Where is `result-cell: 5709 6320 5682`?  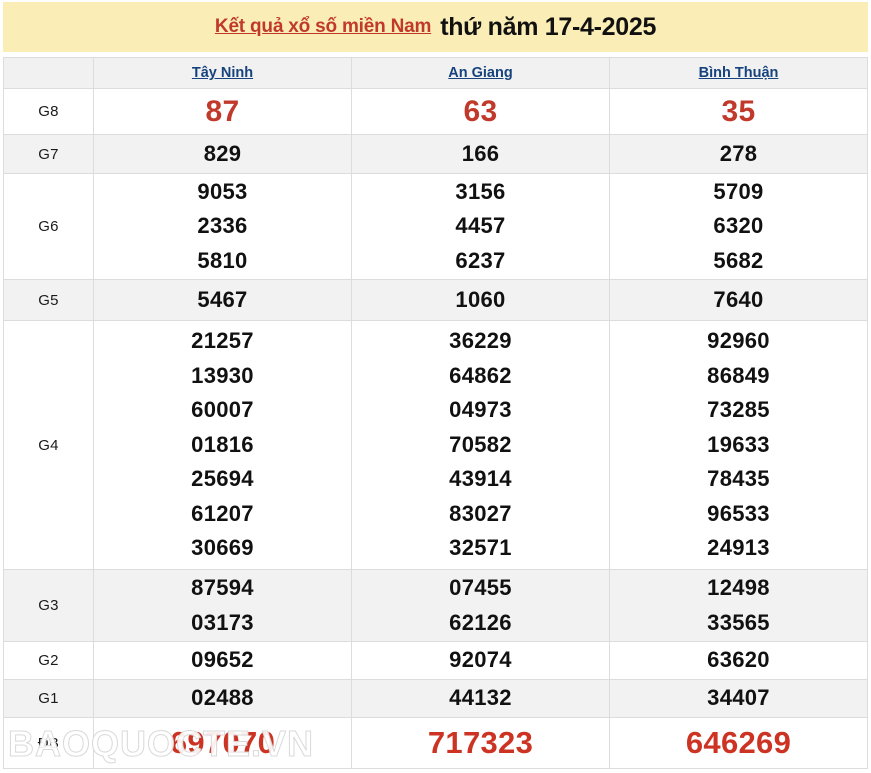 result-cell: 5709 6320 5682 is located at coordinates (738, 226).